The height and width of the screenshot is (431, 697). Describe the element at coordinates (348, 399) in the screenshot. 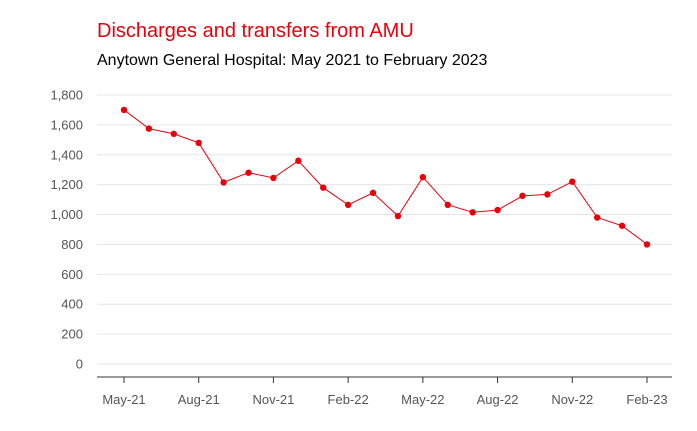

I see `x-tick-label: Feb-22` at that location.